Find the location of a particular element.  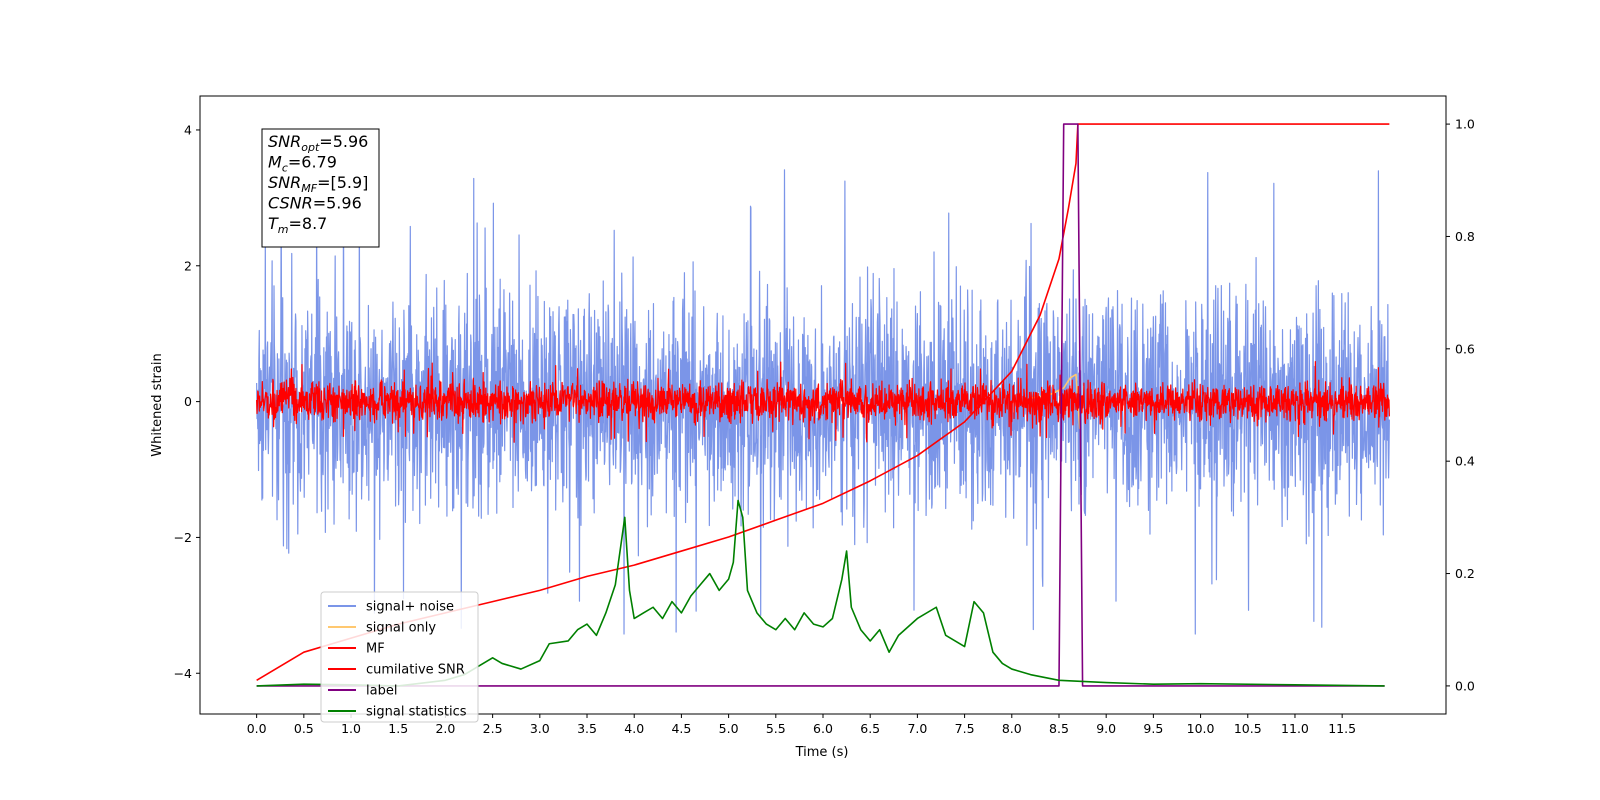

x-tick-label: 10.0 is located at coordinates (1201, 728).